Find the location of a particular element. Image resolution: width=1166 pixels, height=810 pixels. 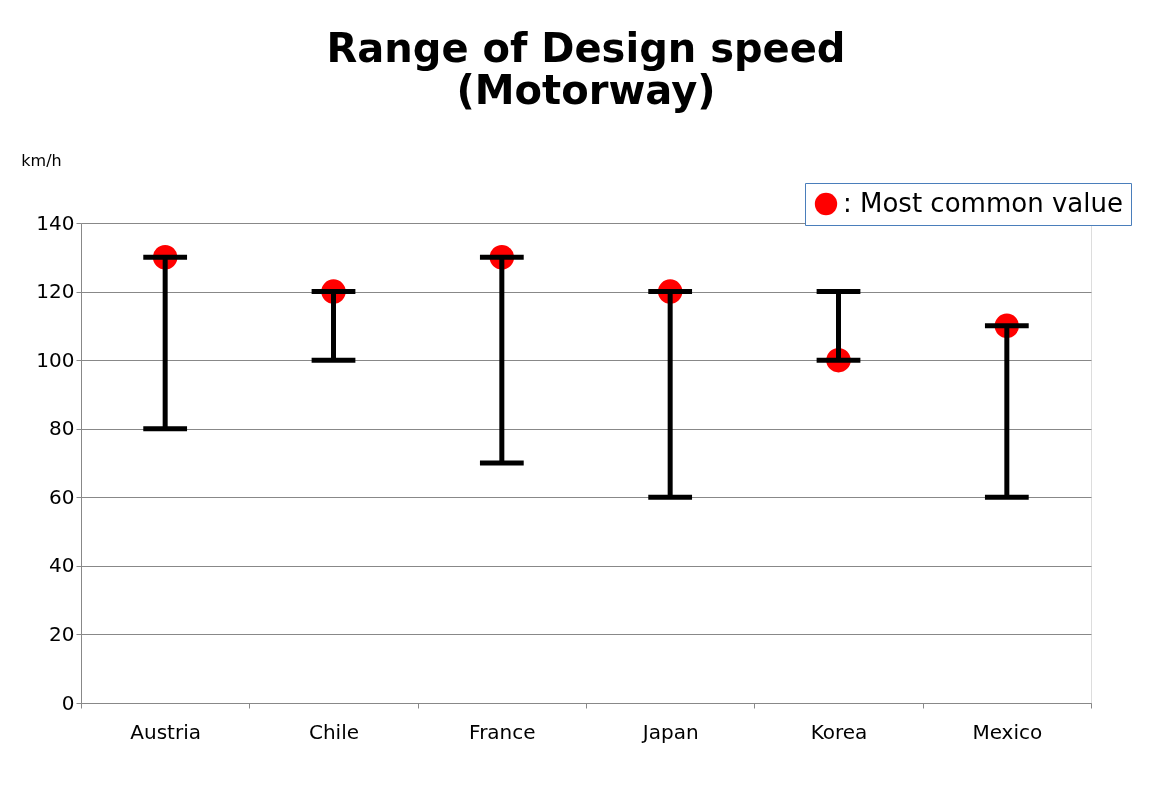

chart-title: Range of Design speed (Motorway) is located at coordinates (586, 69).